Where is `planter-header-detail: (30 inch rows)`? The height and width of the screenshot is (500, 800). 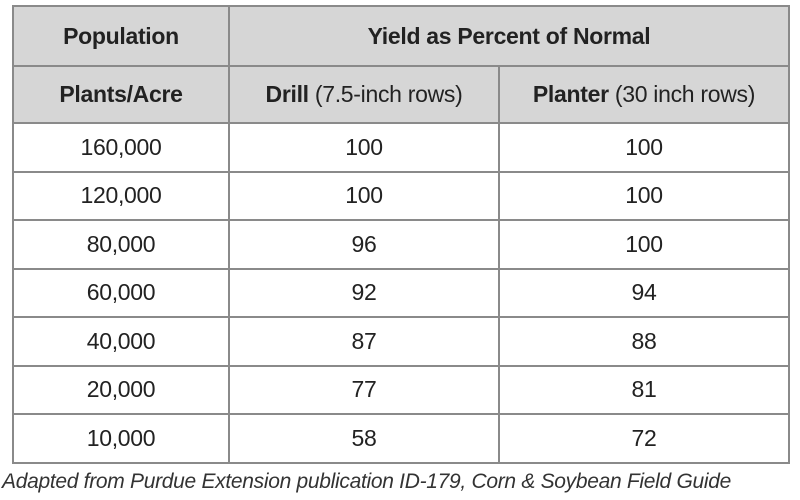
planter-header-detail: (30 inch rows) is located at coordinates (682, 94).